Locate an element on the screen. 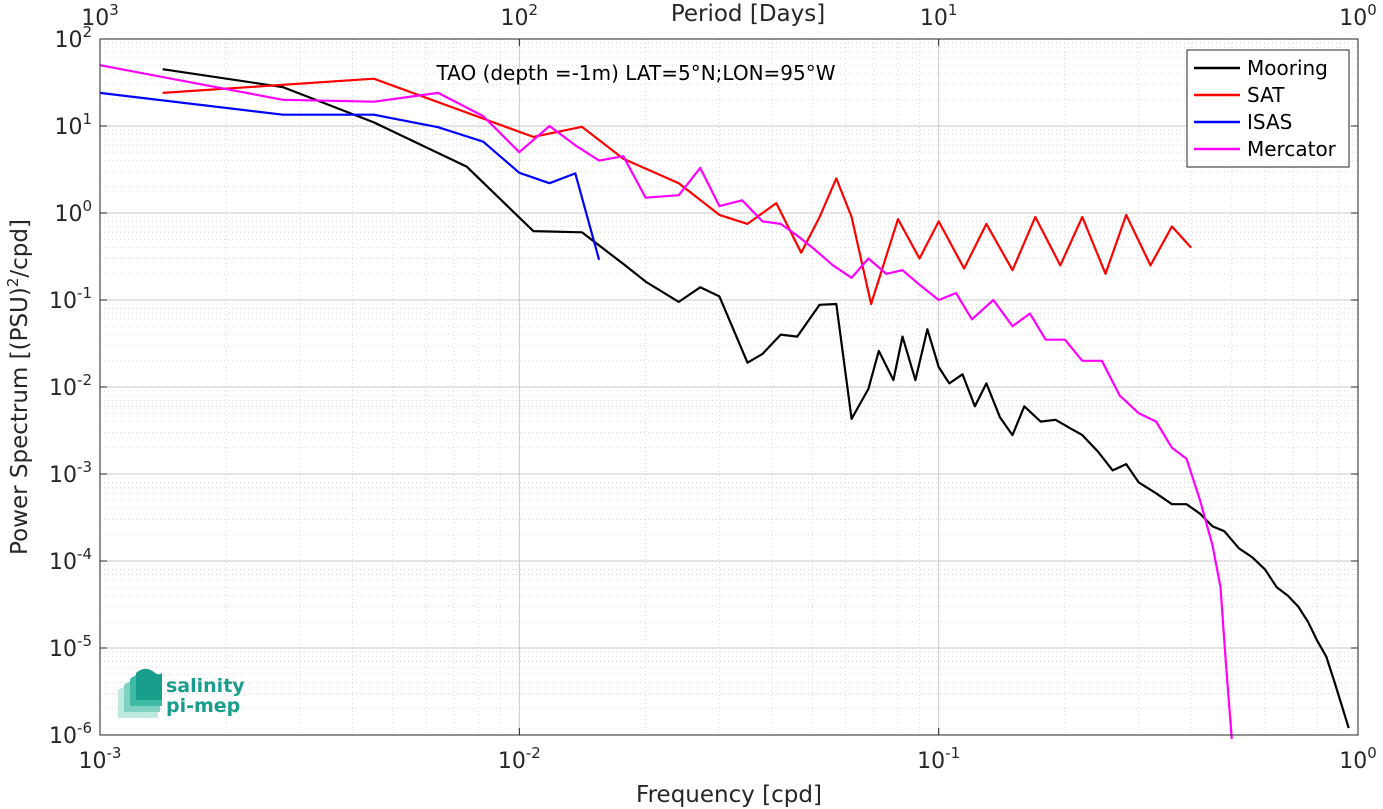 This screenshot has width=1383, height=809. logo-text-line2: pi-mep is located at coordinates (203, 706).